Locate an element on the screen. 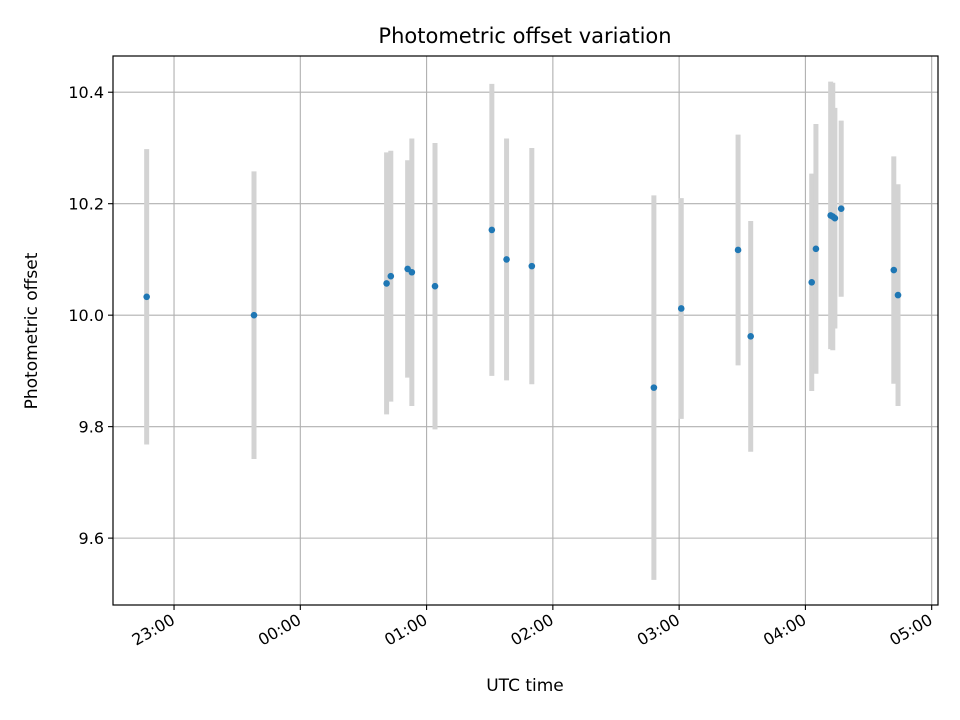 This screenshot has width=960, height=720. y-tick-label: 9.6 is located at coordinates (91, 538).